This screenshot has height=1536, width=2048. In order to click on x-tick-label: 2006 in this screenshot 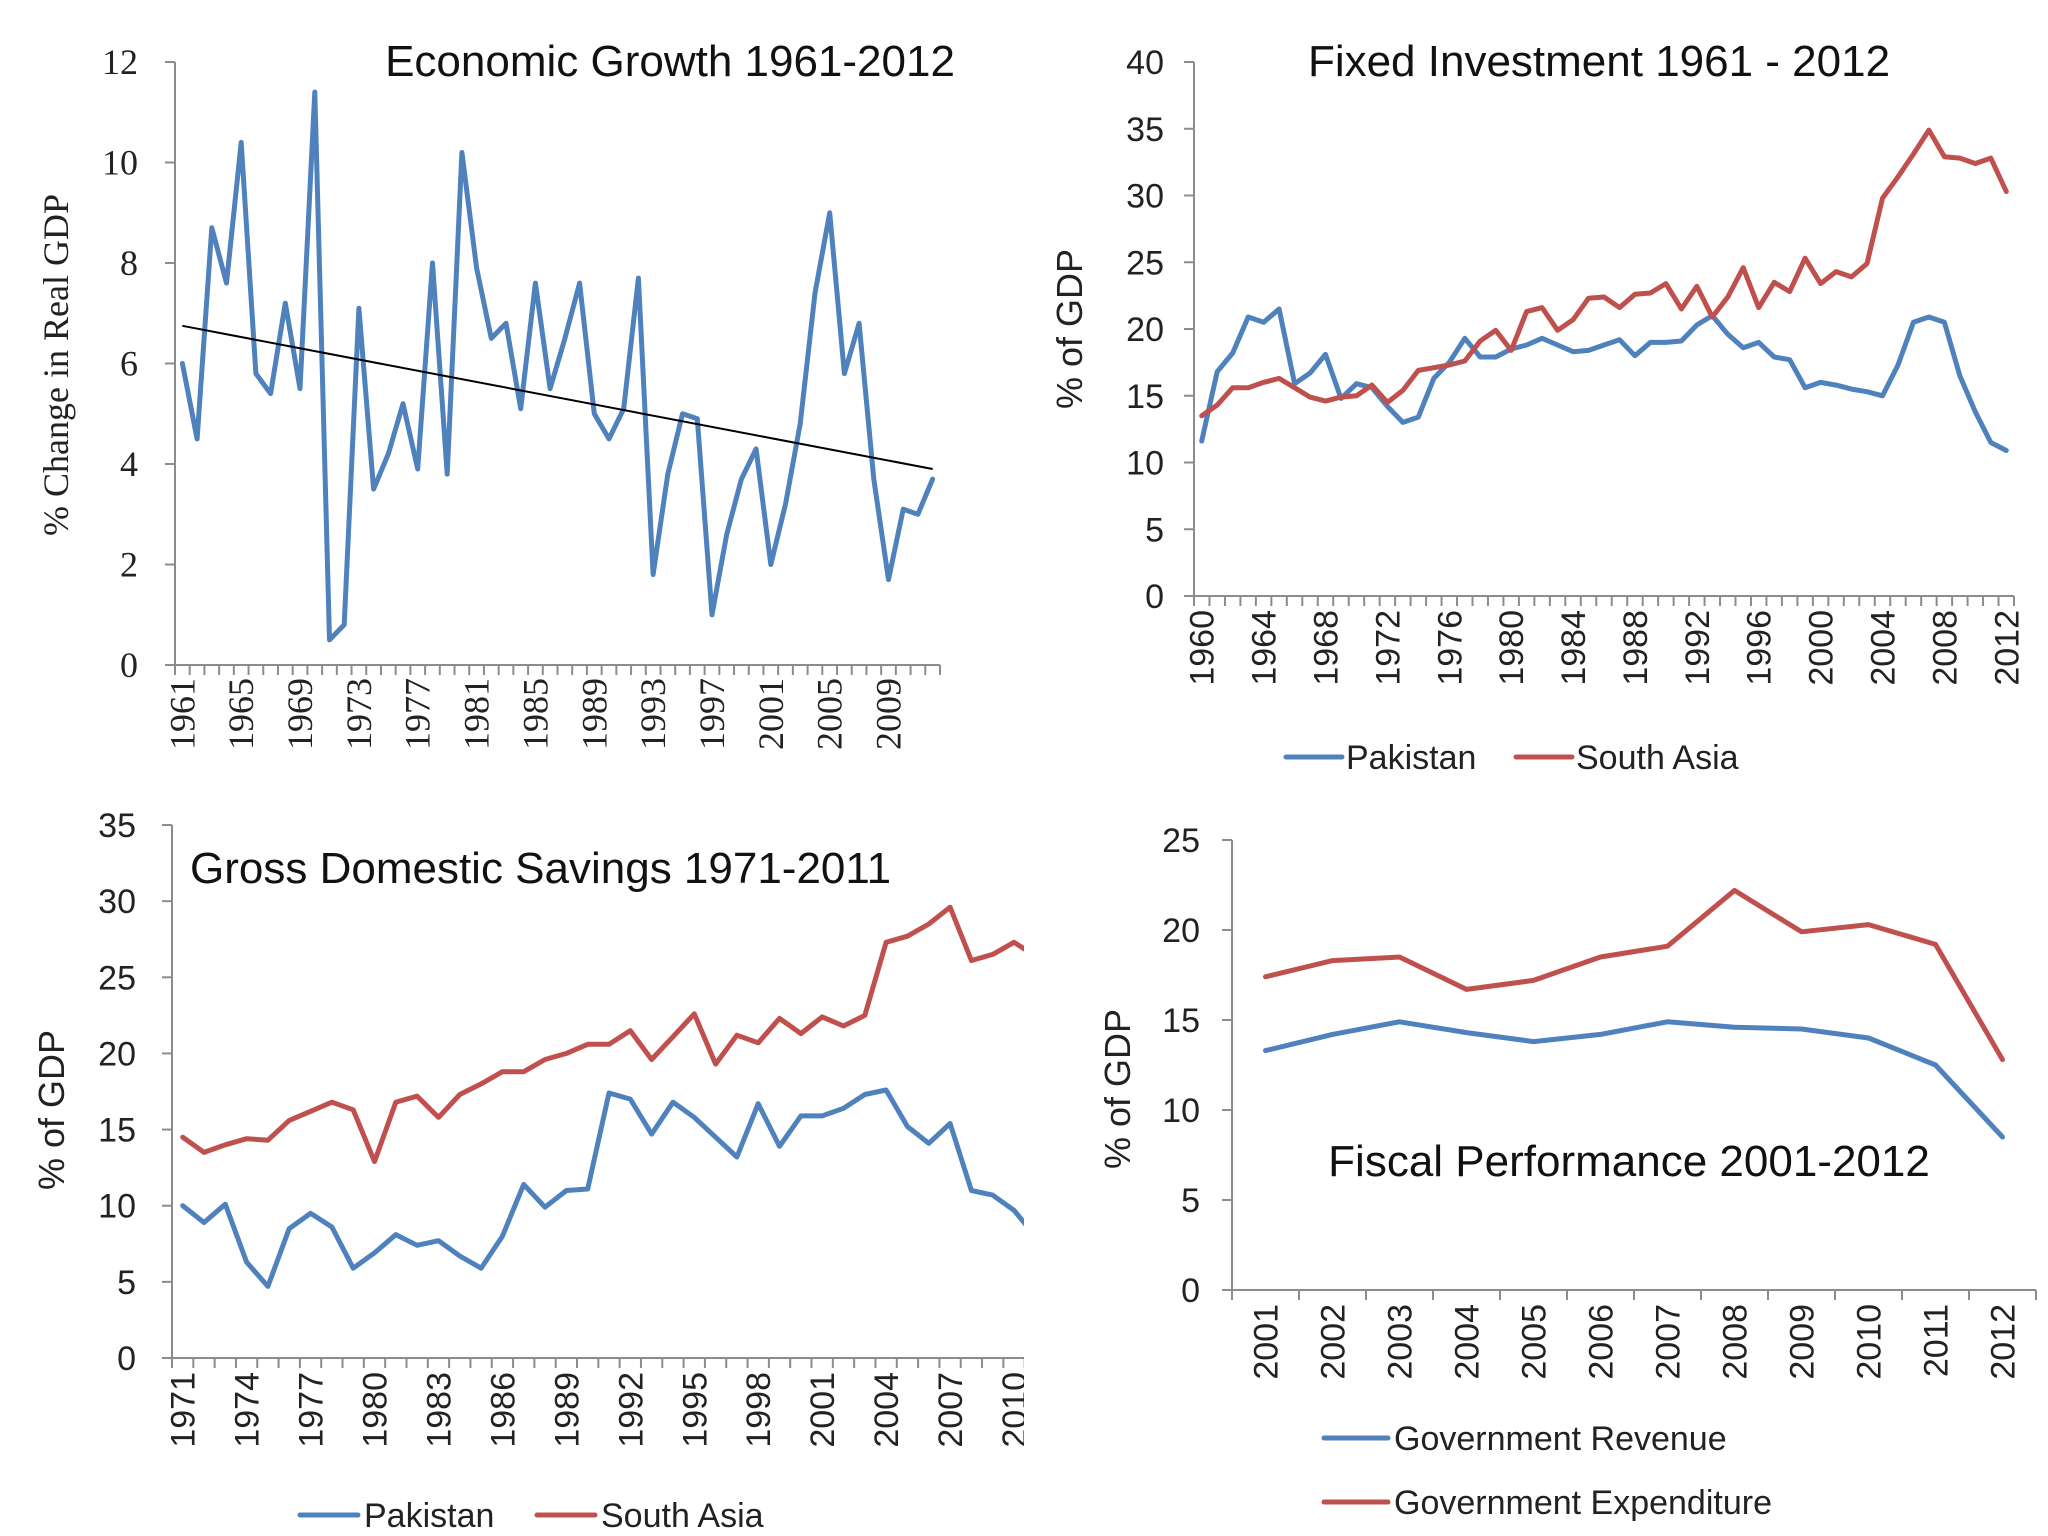, I will do `click(1602, 1342)`.